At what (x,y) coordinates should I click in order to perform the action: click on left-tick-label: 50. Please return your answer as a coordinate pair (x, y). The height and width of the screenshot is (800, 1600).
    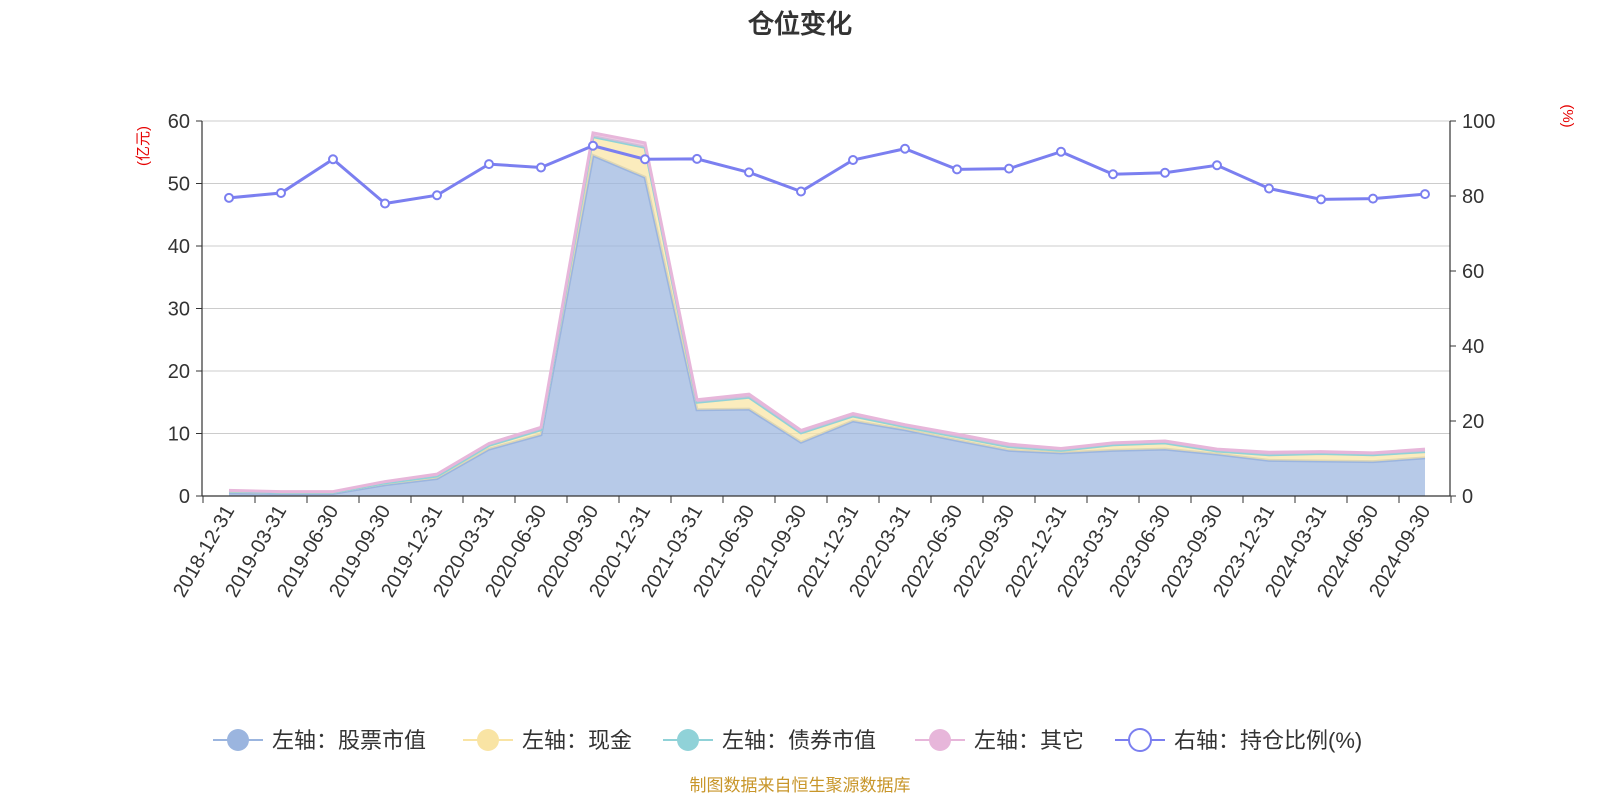
    Looking at the image, I should click on (179, 185).